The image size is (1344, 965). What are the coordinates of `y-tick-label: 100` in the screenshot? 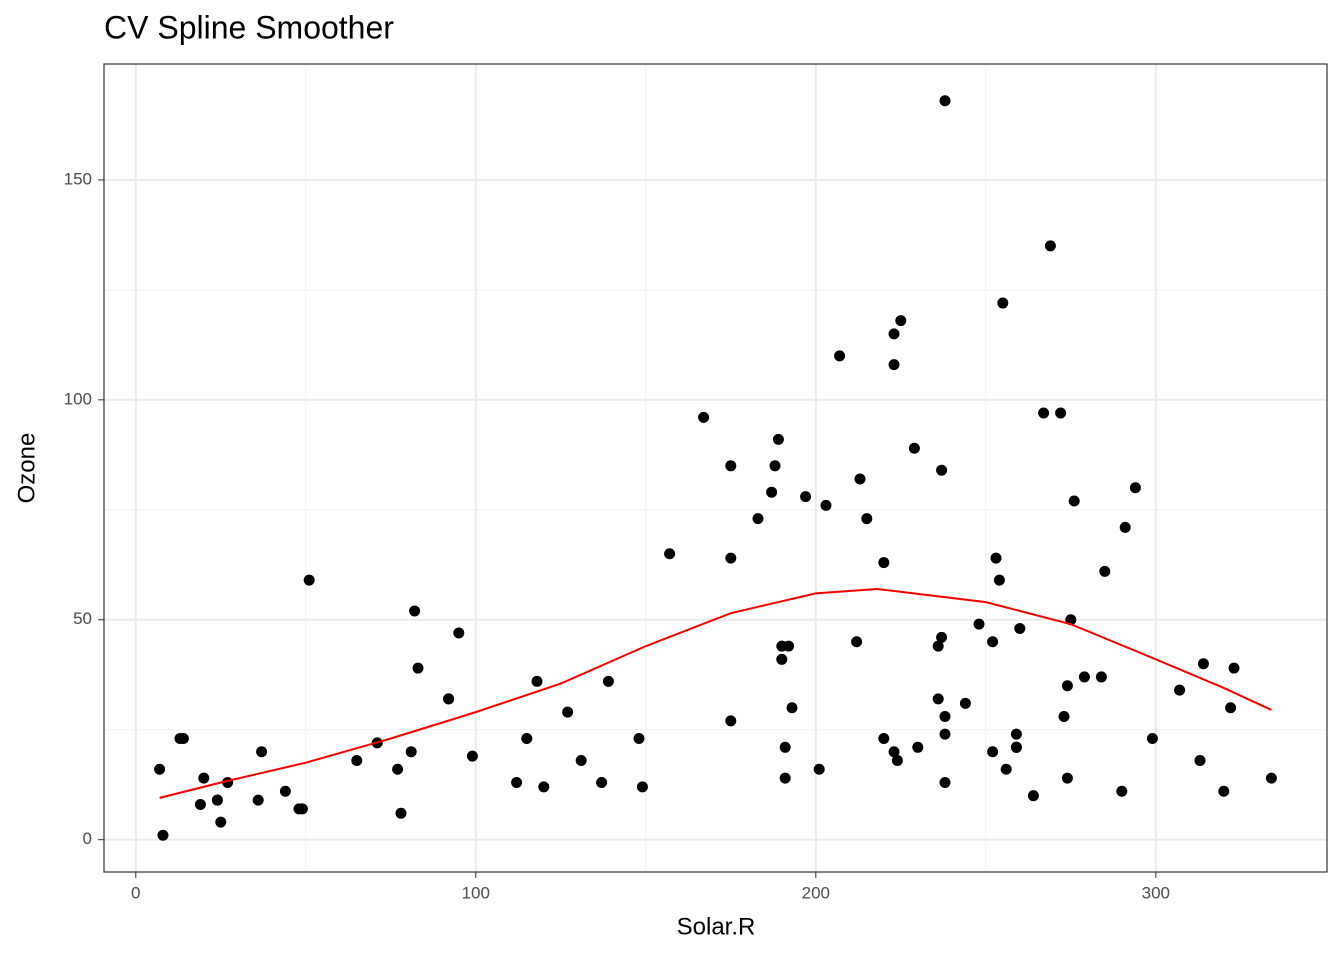 It's located at (78, 398).